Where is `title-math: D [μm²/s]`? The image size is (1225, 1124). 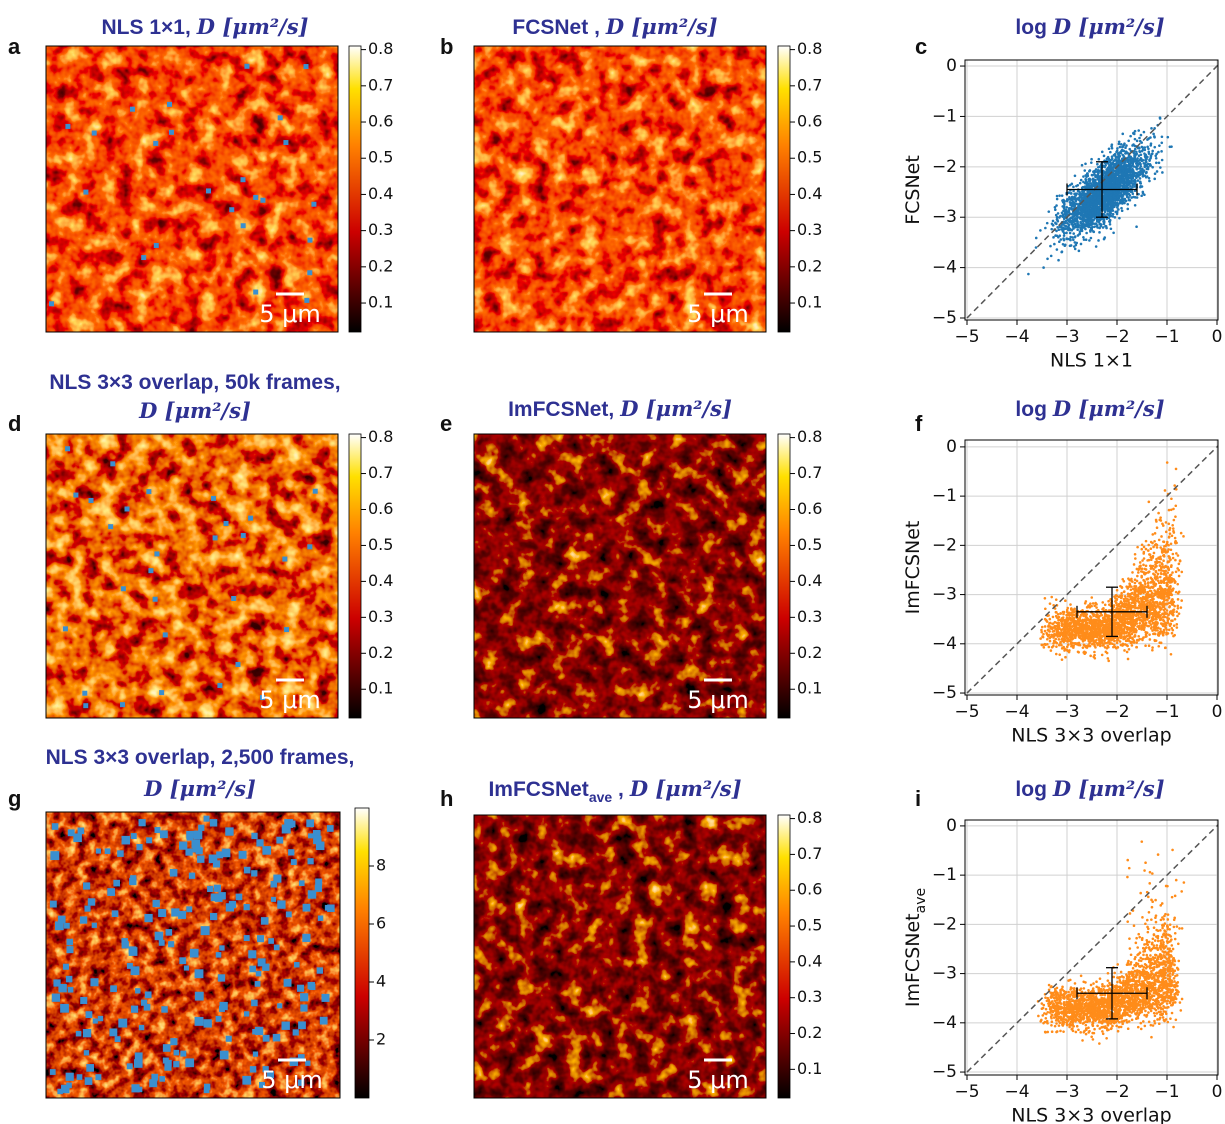 title-math: D [μm²/s] is located at coordinates (661, 26).